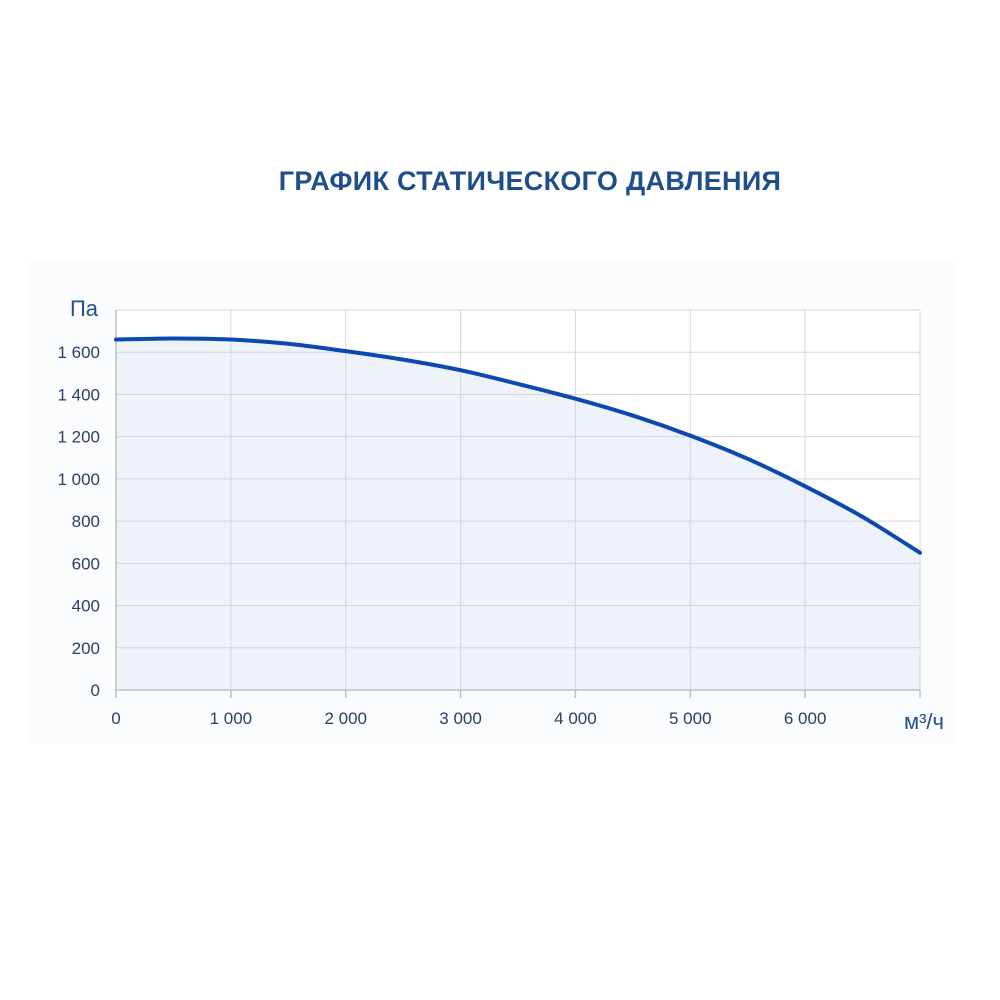  Describe the element at coordinates (78, 394) in the screenshot. I see `y-tick-label: 1 400` at that location.